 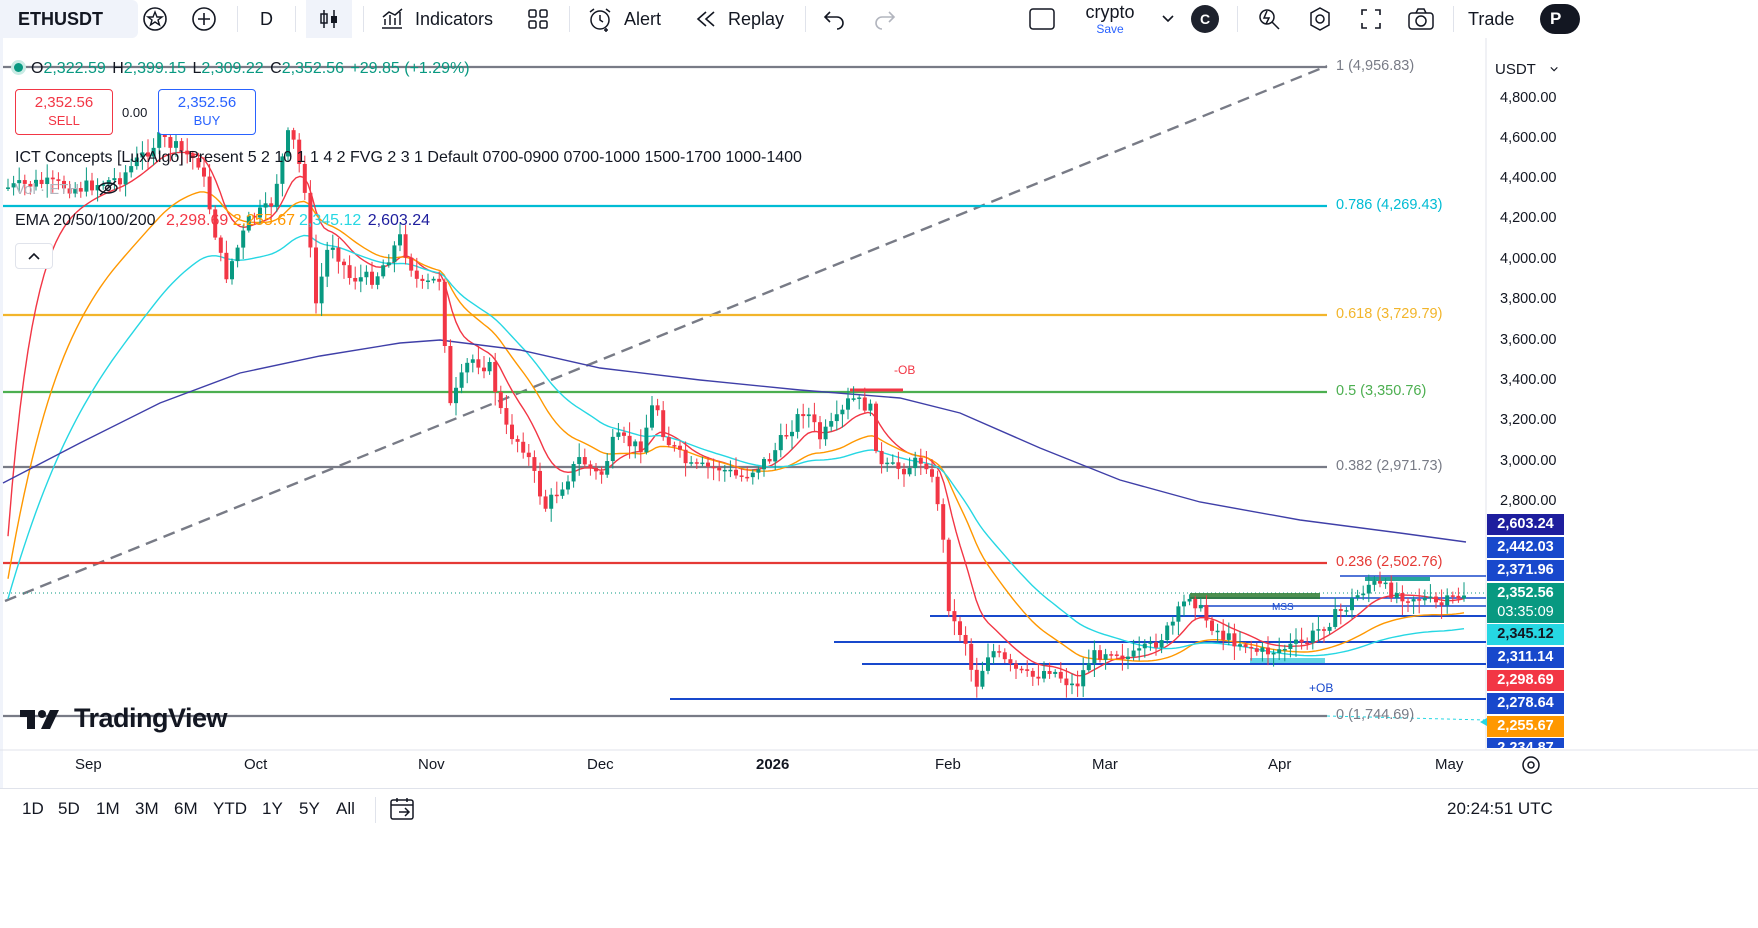 What do you see at coordinates (454, 18) in the screenshot?
I see `indicators-label: Indicators` at bounding box center [454, 18].